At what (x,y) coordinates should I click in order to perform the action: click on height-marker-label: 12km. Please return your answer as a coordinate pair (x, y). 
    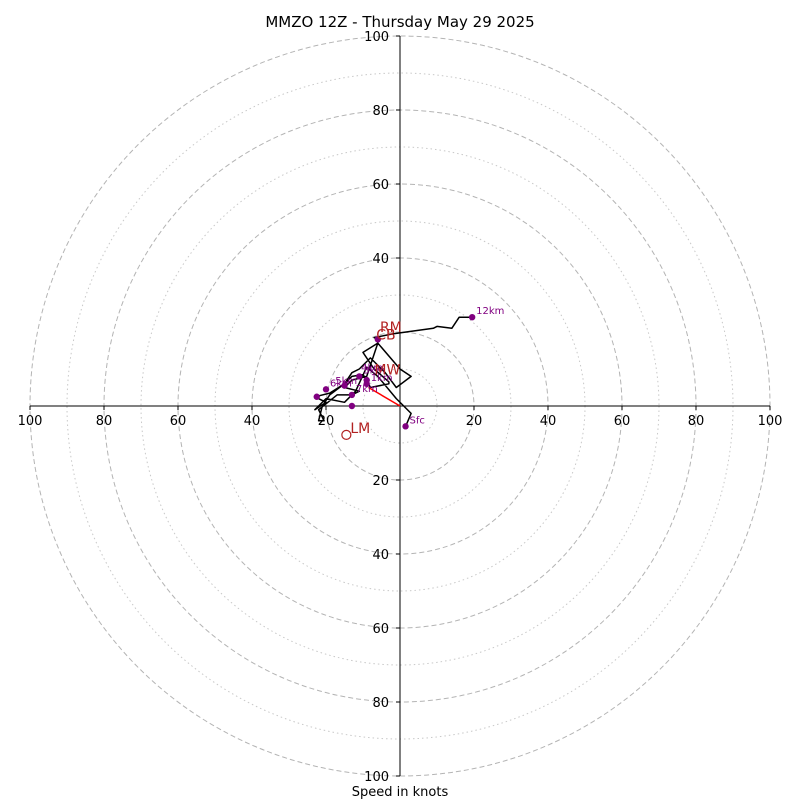
    Looking at the image, I should click on (490, 311).